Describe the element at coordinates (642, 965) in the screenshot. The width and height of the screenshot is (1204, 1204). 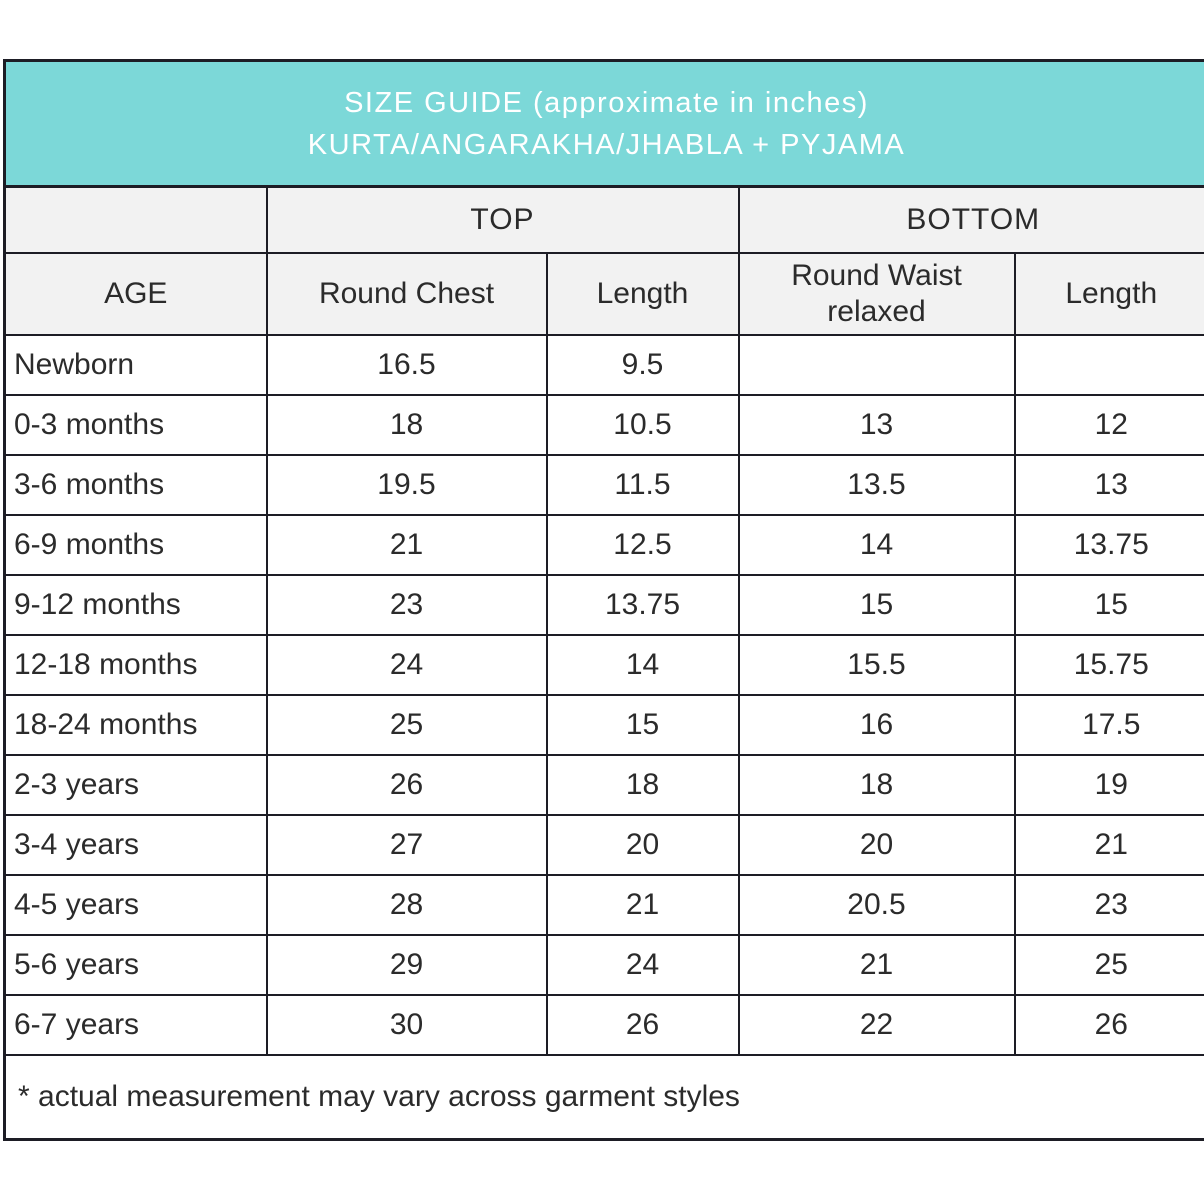
I see `top-length-cell: 24` at that location.